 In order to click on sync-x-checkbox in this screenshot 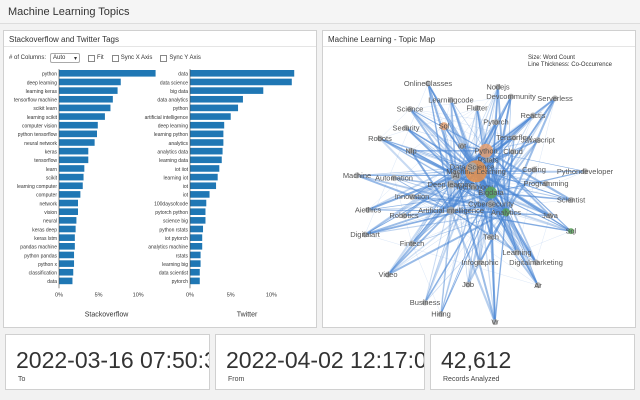, I will do `click(115, 58)`.